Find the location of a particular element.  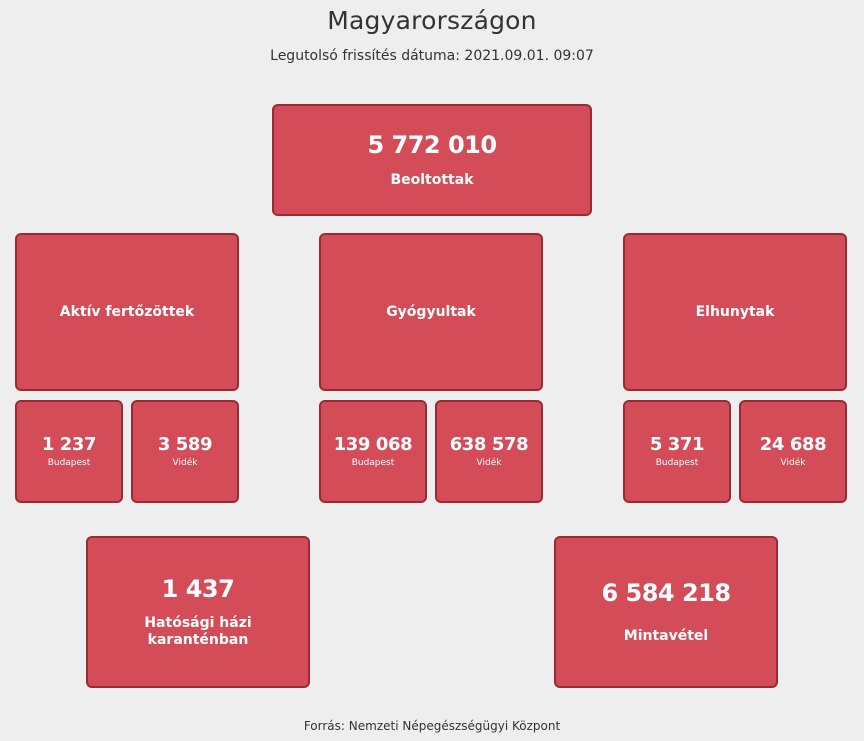

quarantine-value: 1 437 is located at coordinates (198, 589).